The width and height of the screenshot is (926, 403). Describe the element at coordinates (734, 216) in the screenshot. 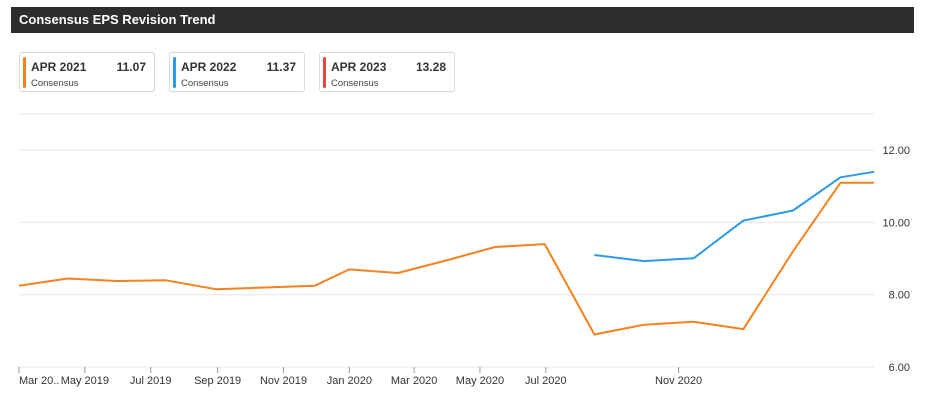

I see `series-line-apr-2022` at that location.